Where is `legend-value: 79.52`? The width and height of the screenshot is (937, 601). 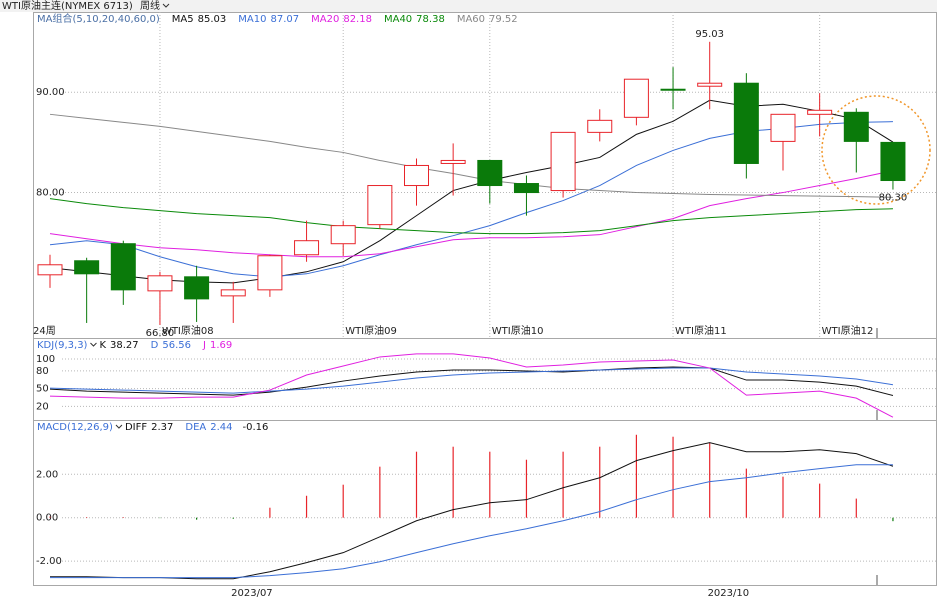
legend-value: 79.52 is located at coordinates (503, 19).